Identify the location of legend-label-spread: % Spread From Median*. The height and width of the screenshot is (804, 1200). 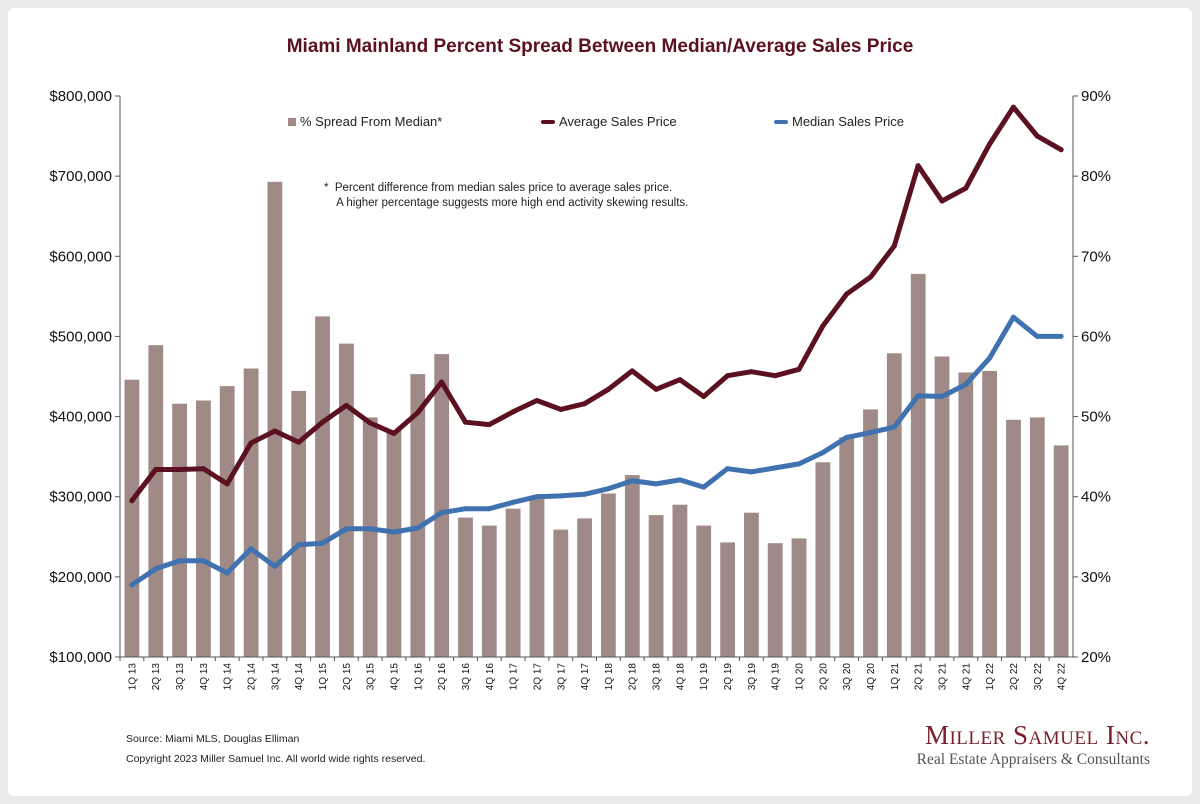
(371, 121).